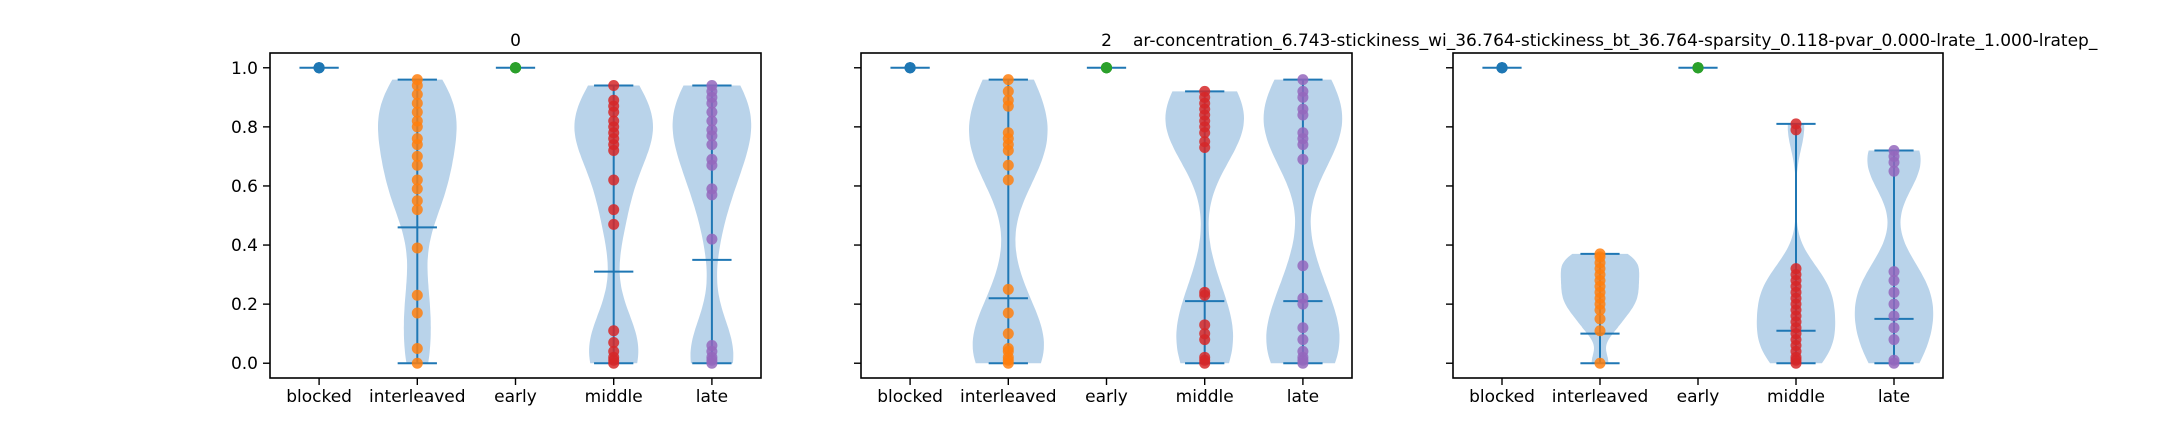 The width and height of the screenshot is (2160, 432). Describe the element at coordinates (1106, 41) in the screenshot. I see `chart-title: 2` at that location.